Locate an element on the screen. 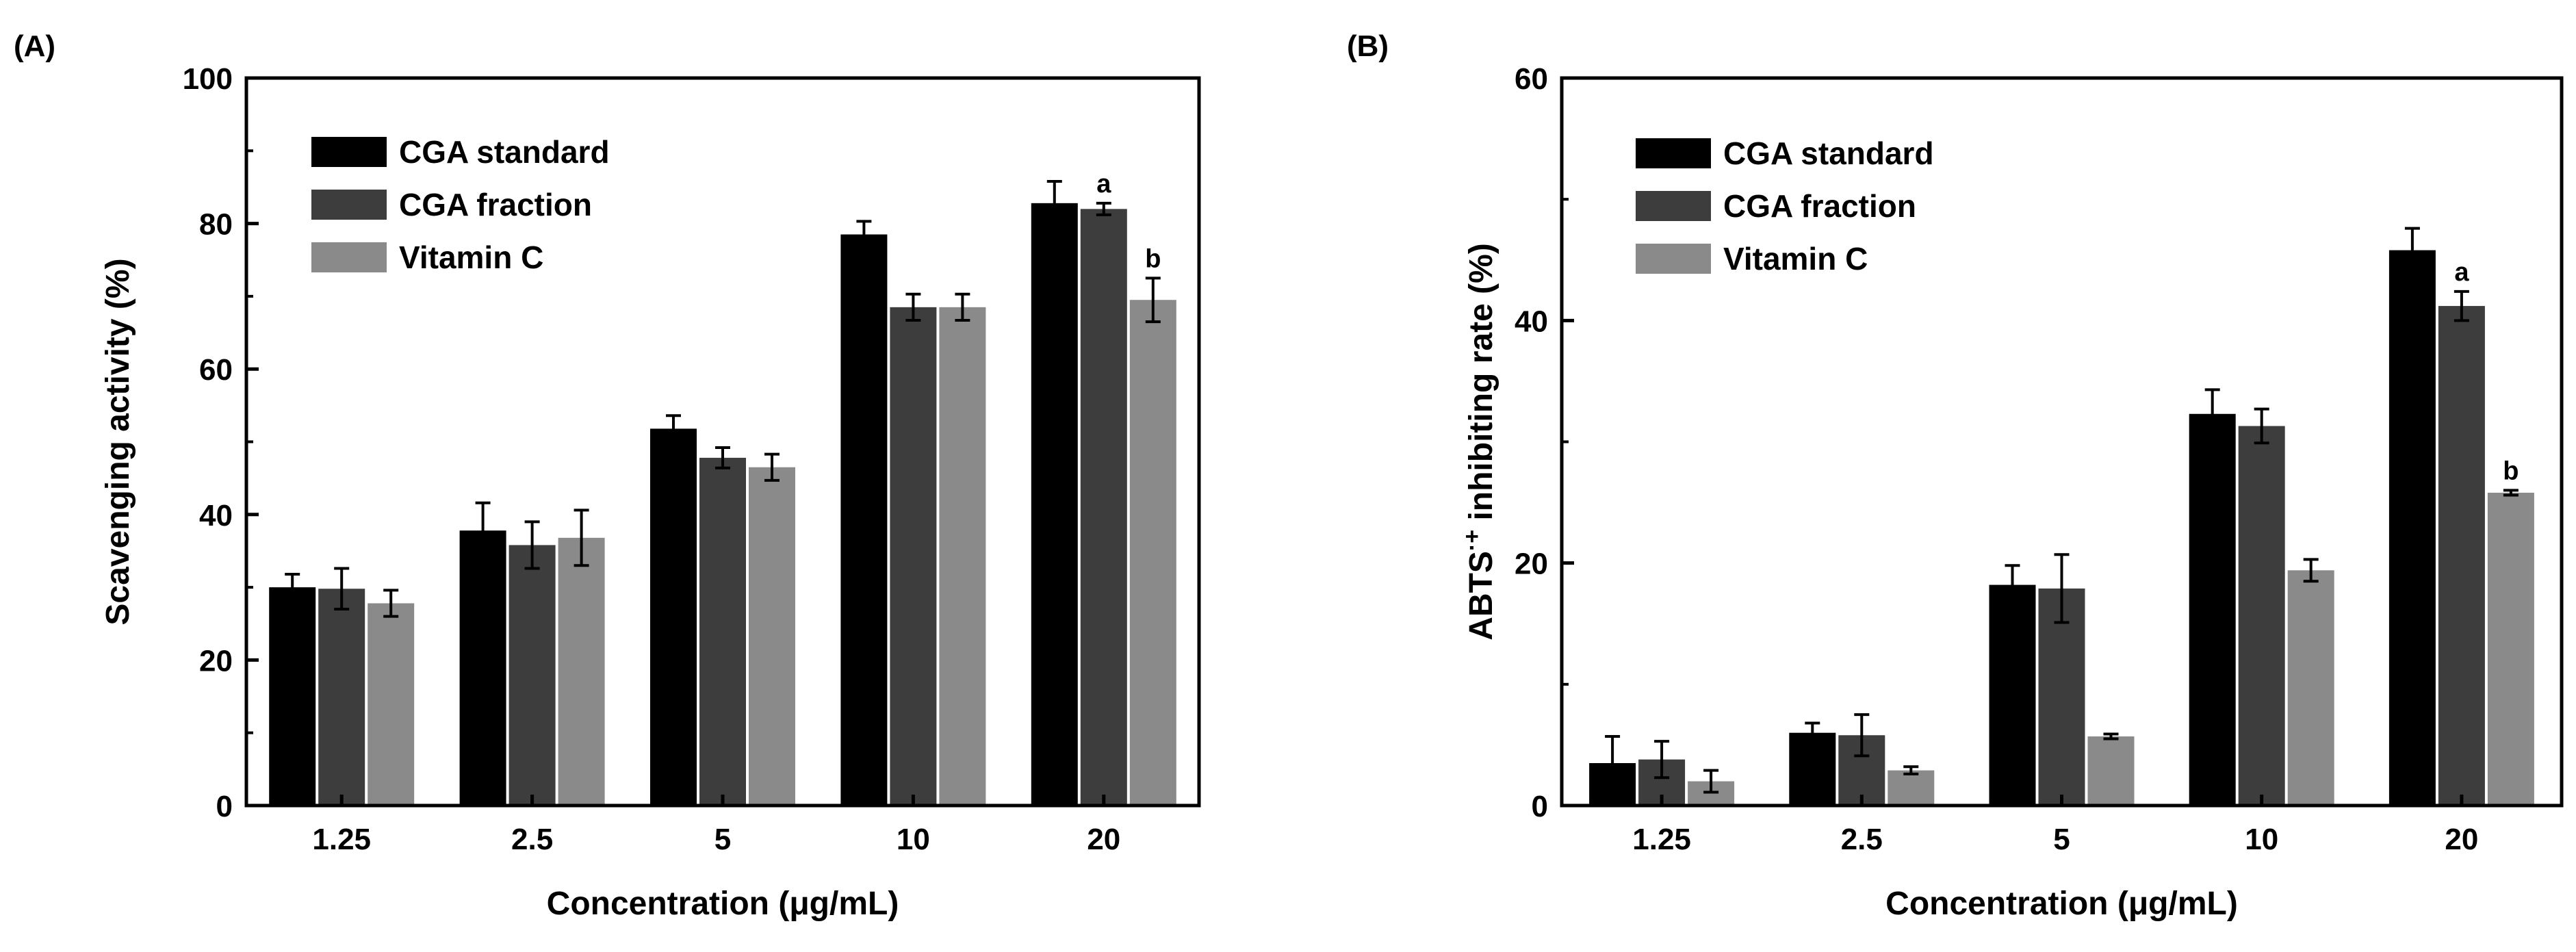 The width and height of the screenshot is (2576, 952). bar-vitamin-c-1.25 is located at coordinates (391, 704).